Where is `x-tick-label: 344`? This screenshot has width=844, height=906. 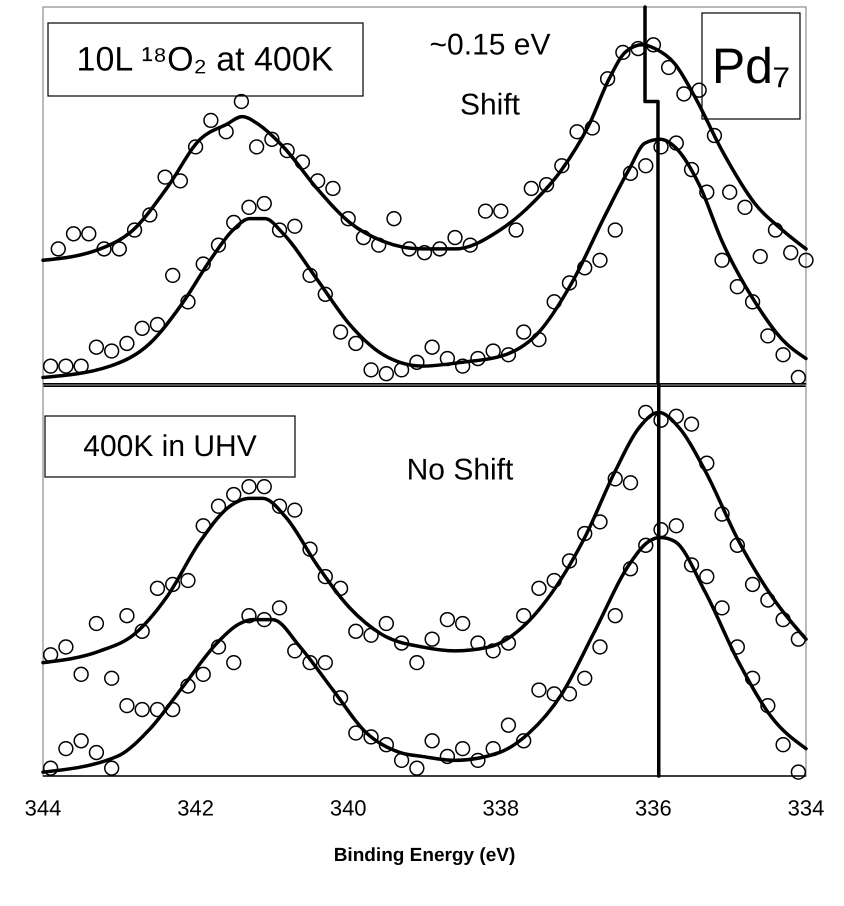 x-tick-label: 344 is located at coordinates (43, 808).